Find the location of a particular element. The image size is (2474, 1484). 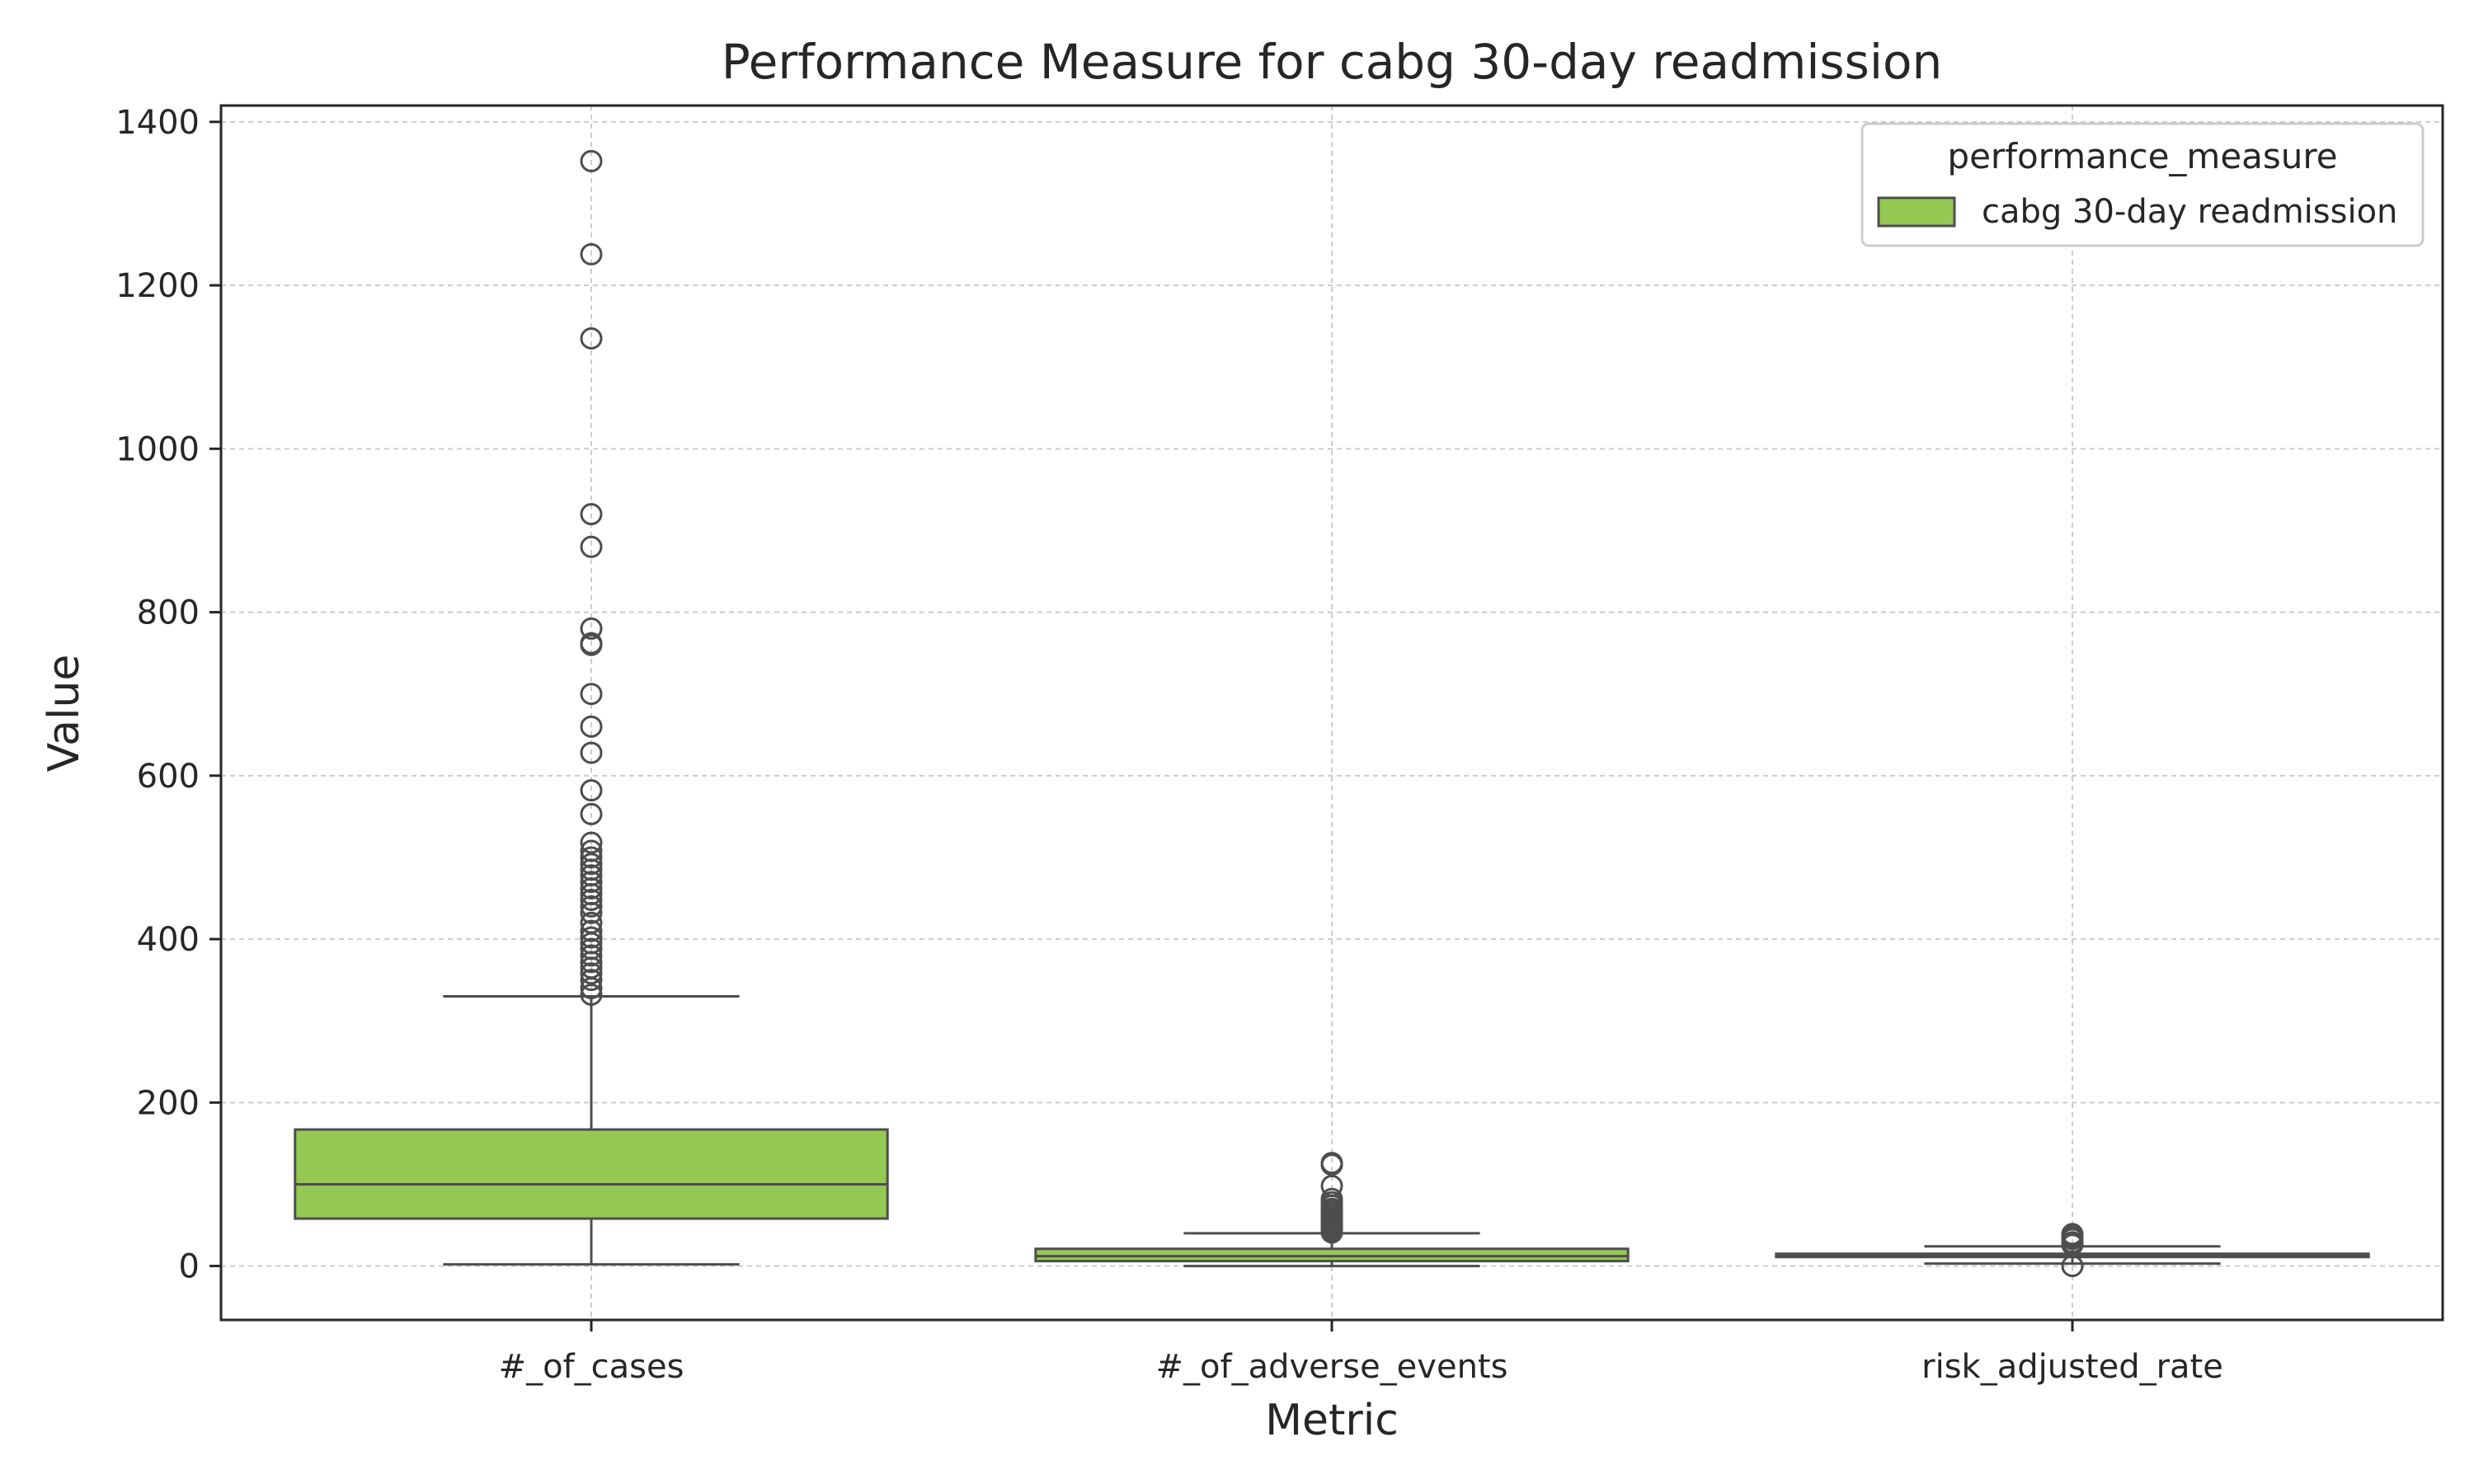

box-of-adverse-events is located at coordinates (1332, 1210).